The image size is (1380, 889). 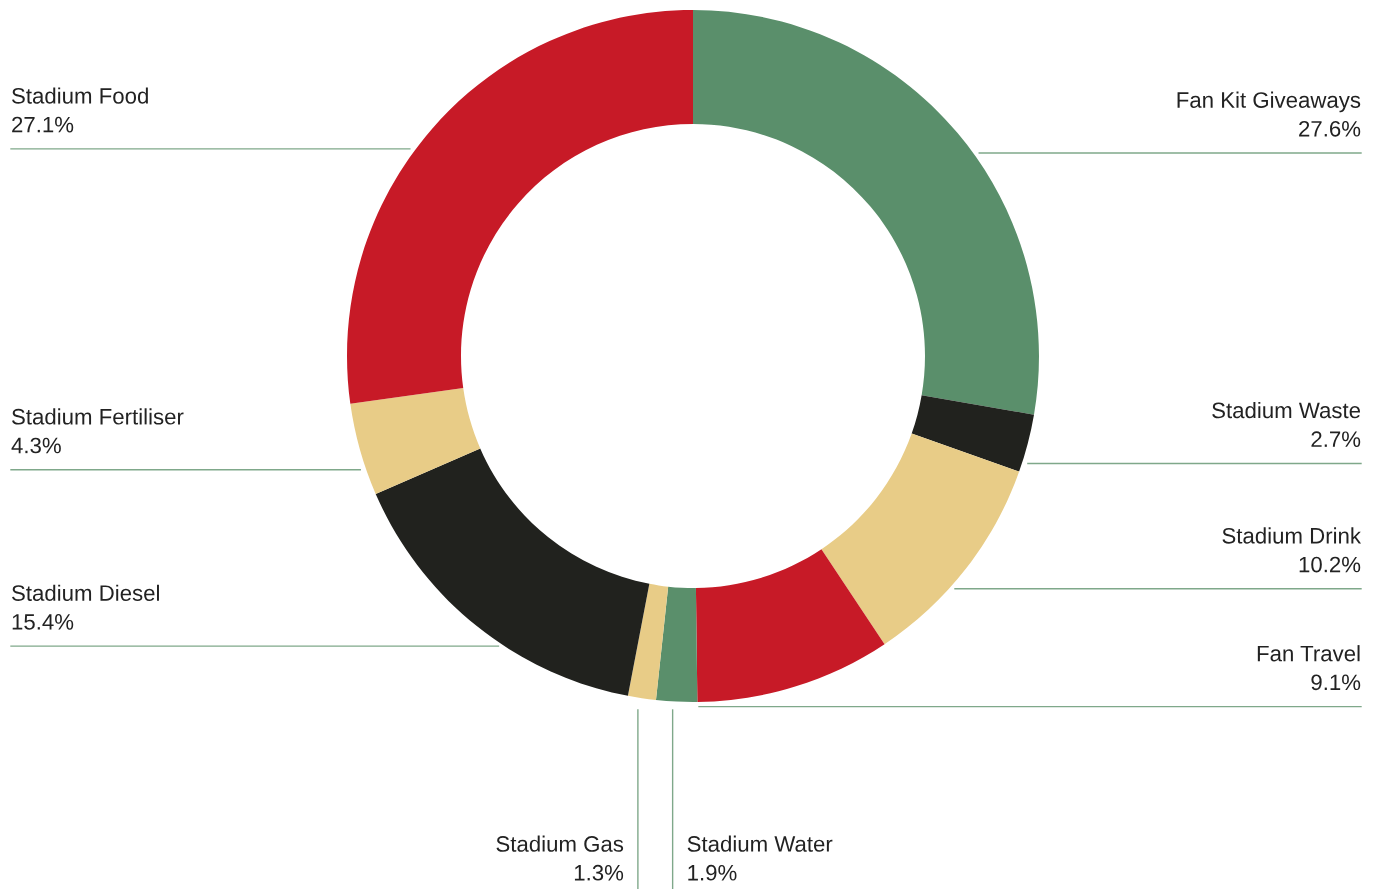 I want to click on data-label: 1.3%, so click(x=599, y=872).